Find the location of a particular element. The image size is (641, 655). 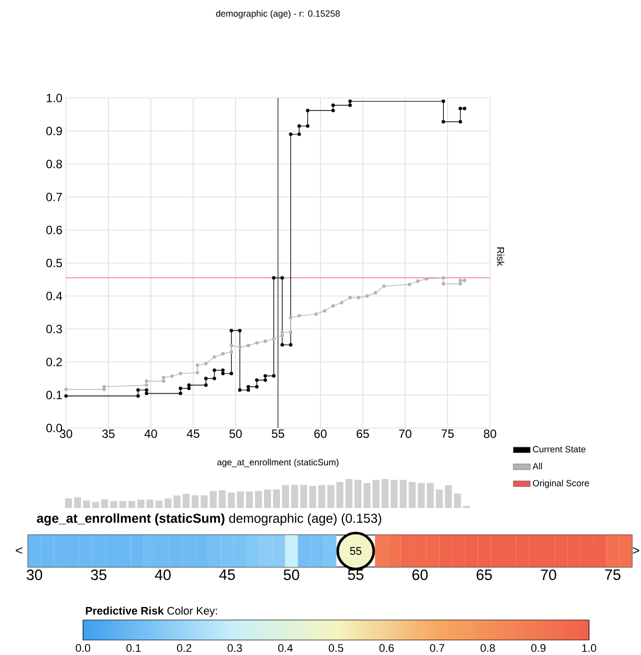

color-bar-label: 0.7 is located at coordinates (437, 648).